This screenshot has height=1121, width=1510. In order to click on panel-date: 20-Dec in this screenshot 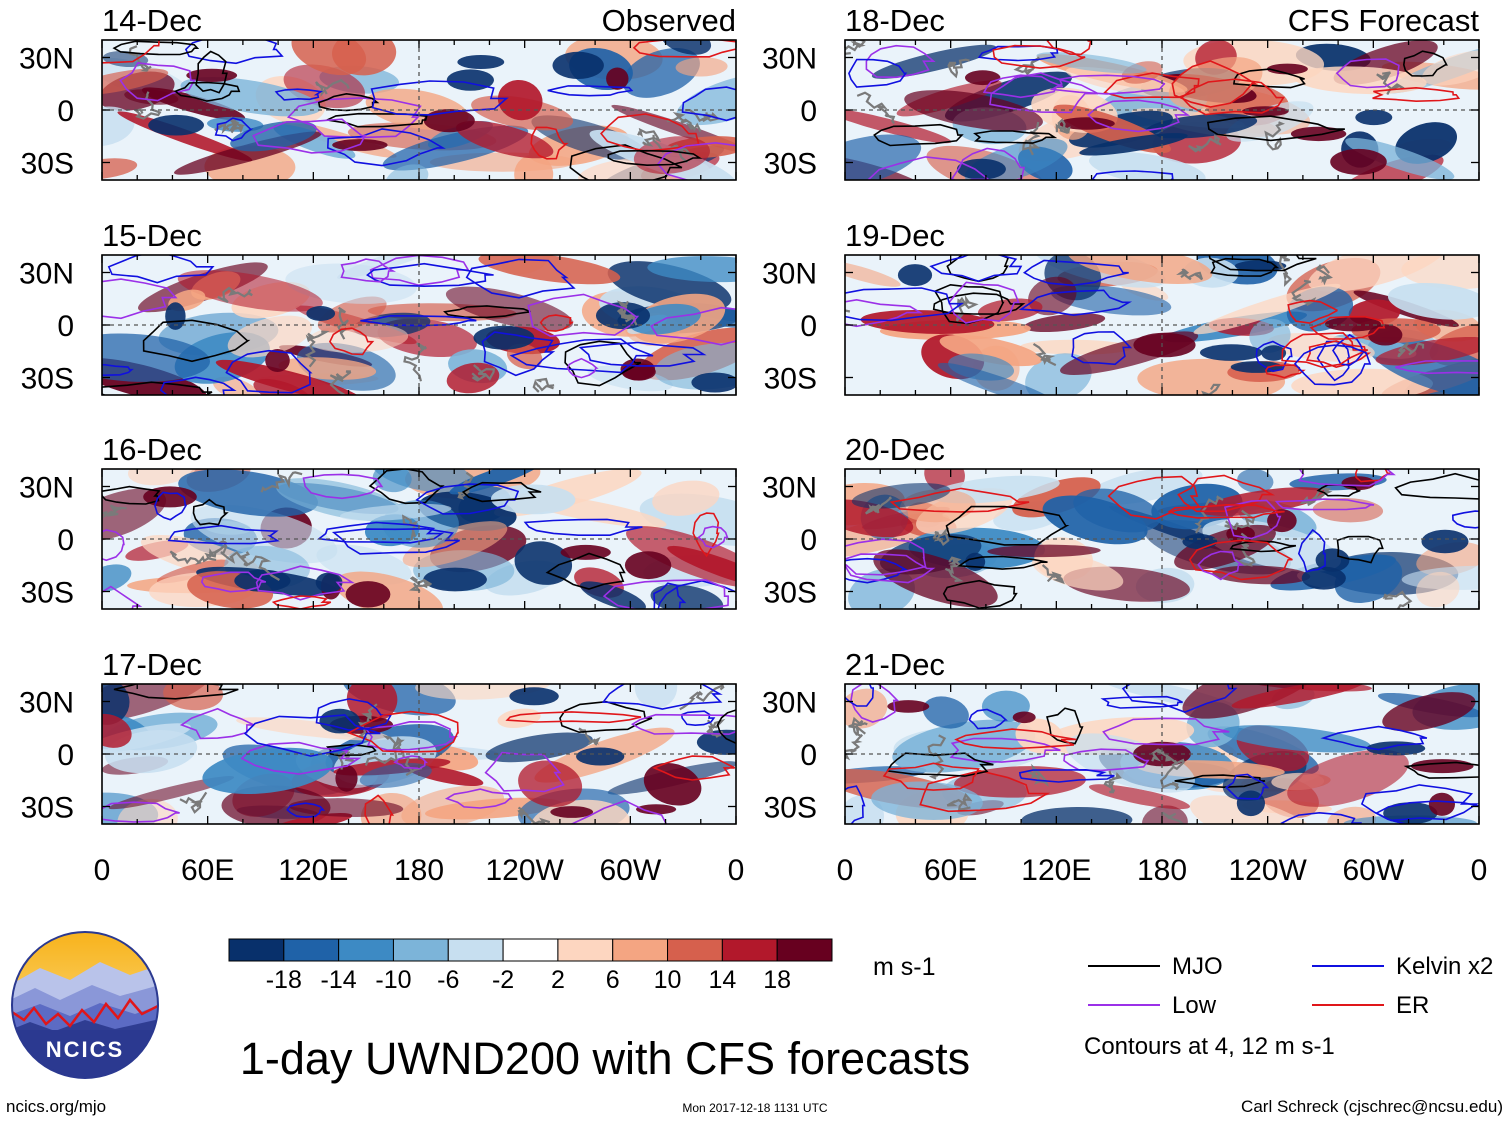, I will do `click(895, 449)`.